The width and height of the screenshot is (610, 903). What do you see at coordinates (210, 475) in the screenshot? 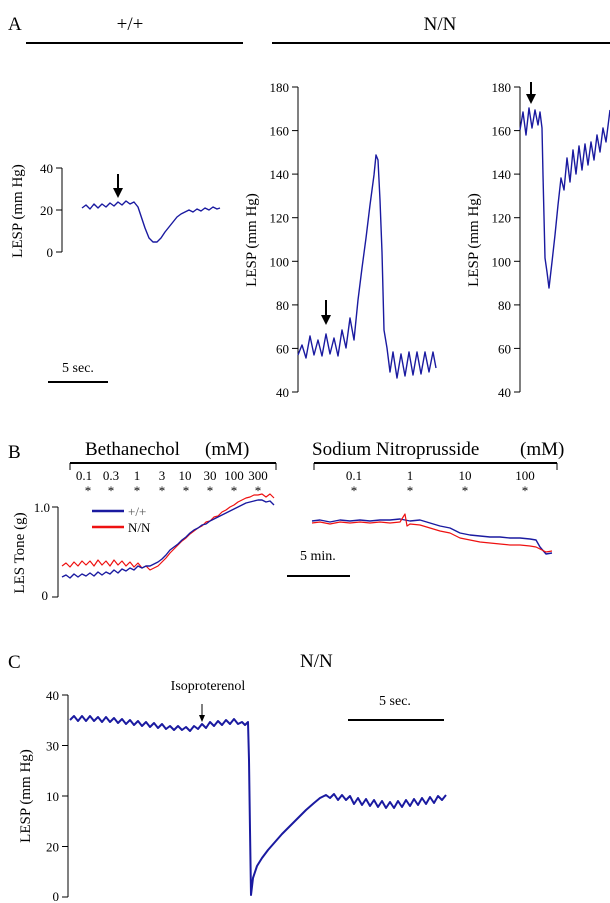
I see `dose-label: 30` at bounding box center [210, 475].